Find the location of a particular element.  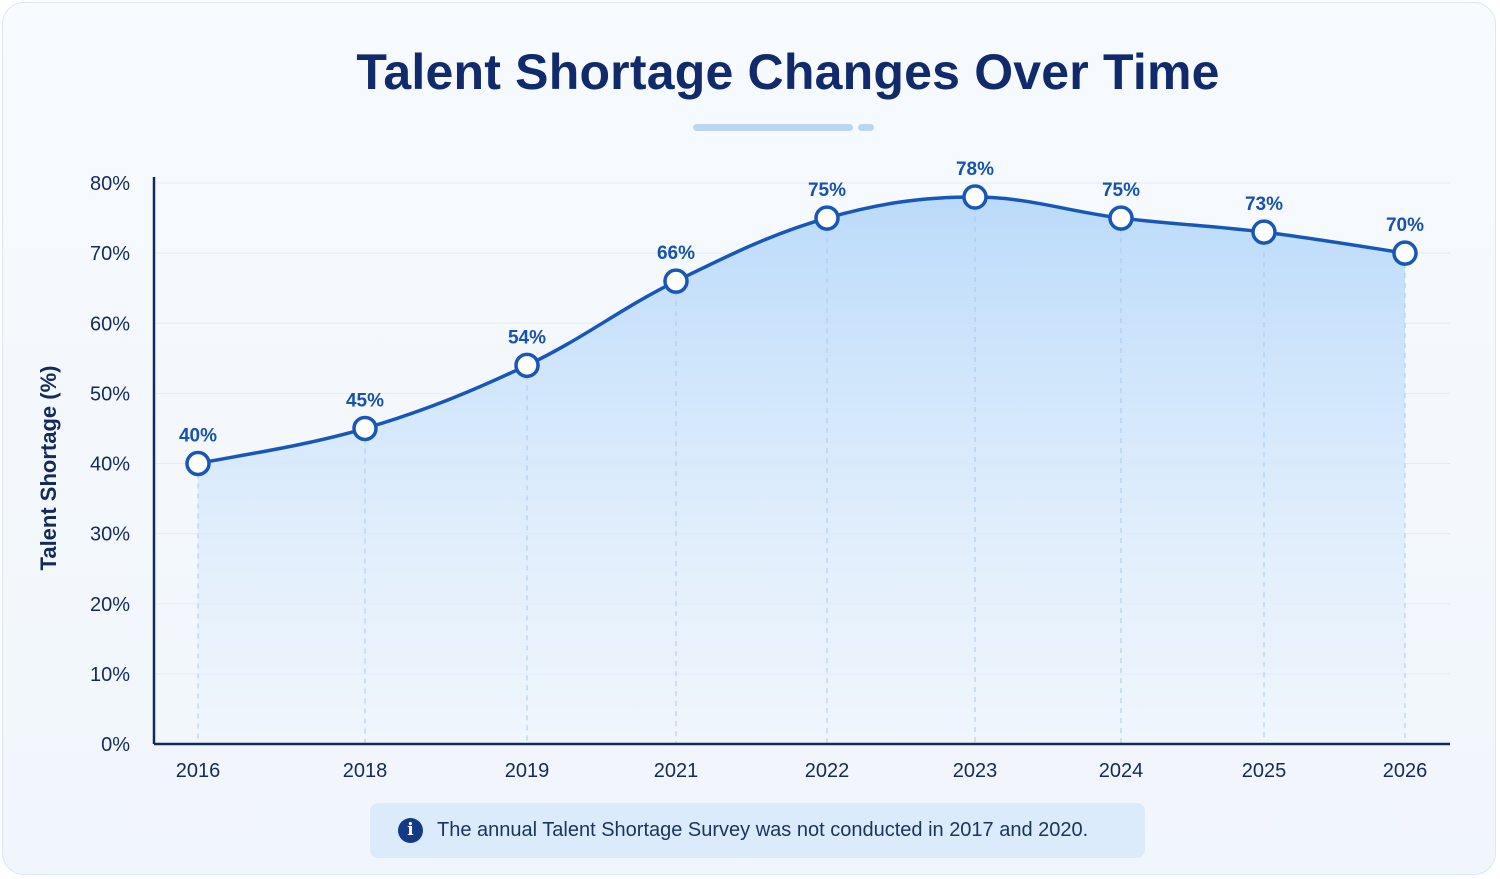

x-tick-label: 2026 is located at coordinates (1405, 771).